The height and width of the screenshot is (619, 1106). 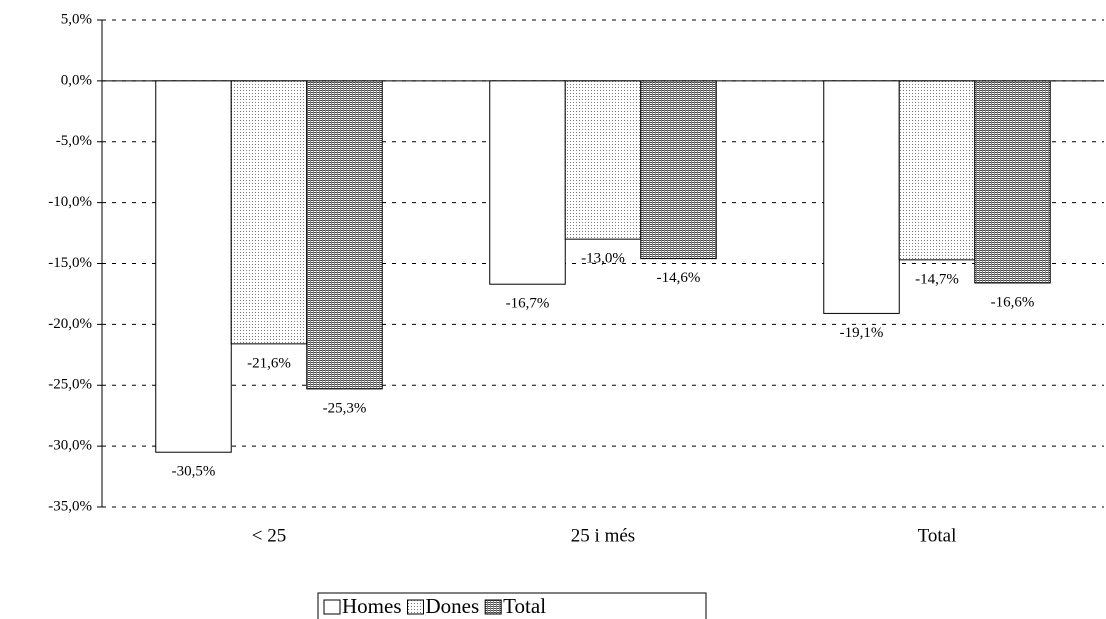 What do you see at coordinates (862, 333) in the screenshot?
I see `data-label: -19,1%` at bounding box center [862, 333].